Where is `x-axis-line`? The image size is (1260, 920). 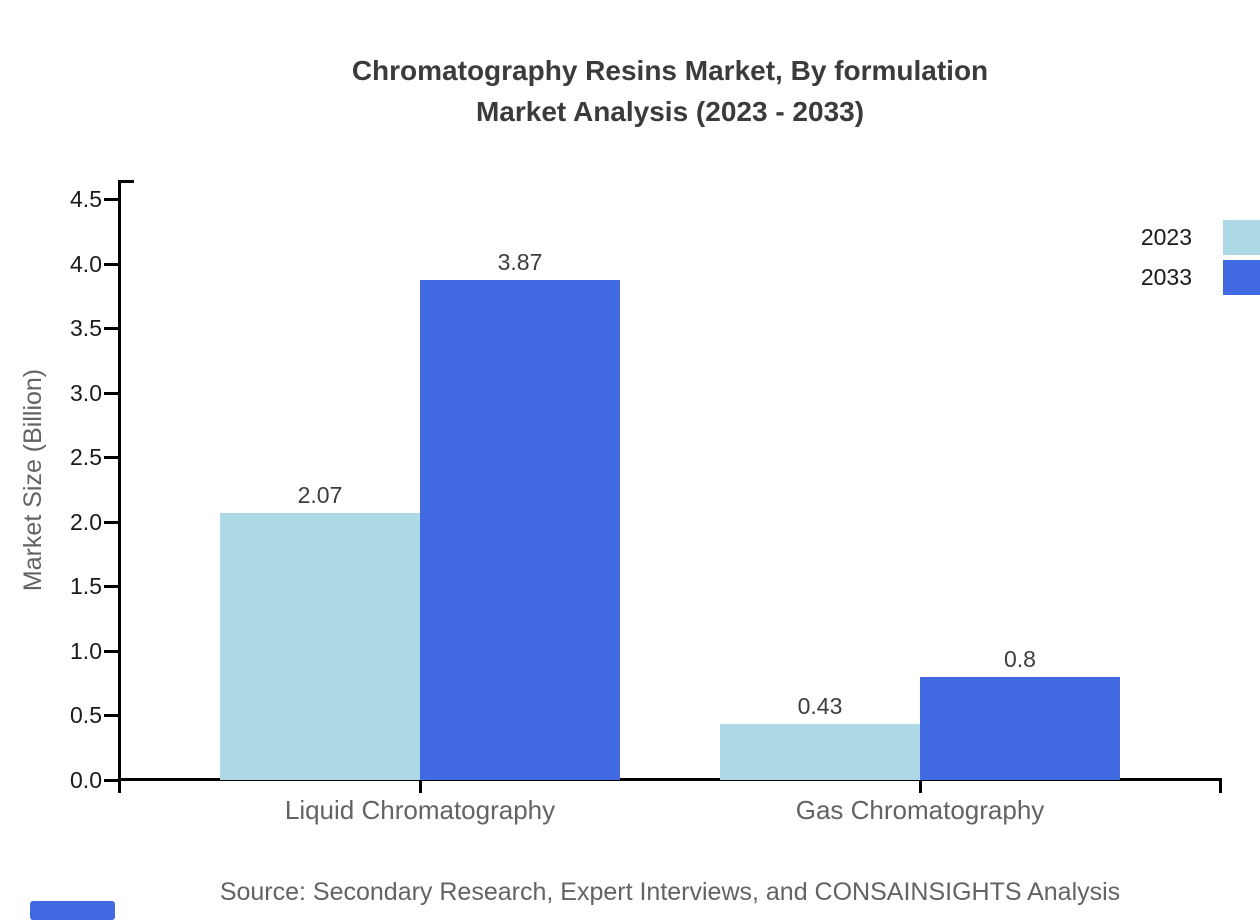 x-axis-line is located at coordinates (670, 779).